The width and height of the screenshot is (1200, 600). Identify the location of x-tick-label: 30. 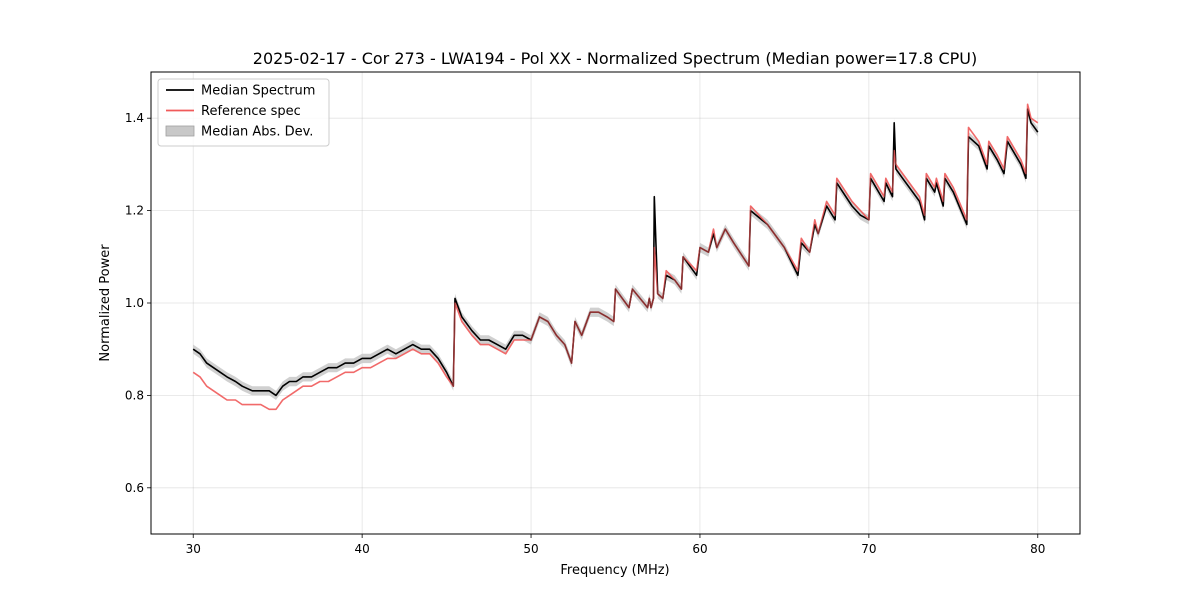
(193, 549).